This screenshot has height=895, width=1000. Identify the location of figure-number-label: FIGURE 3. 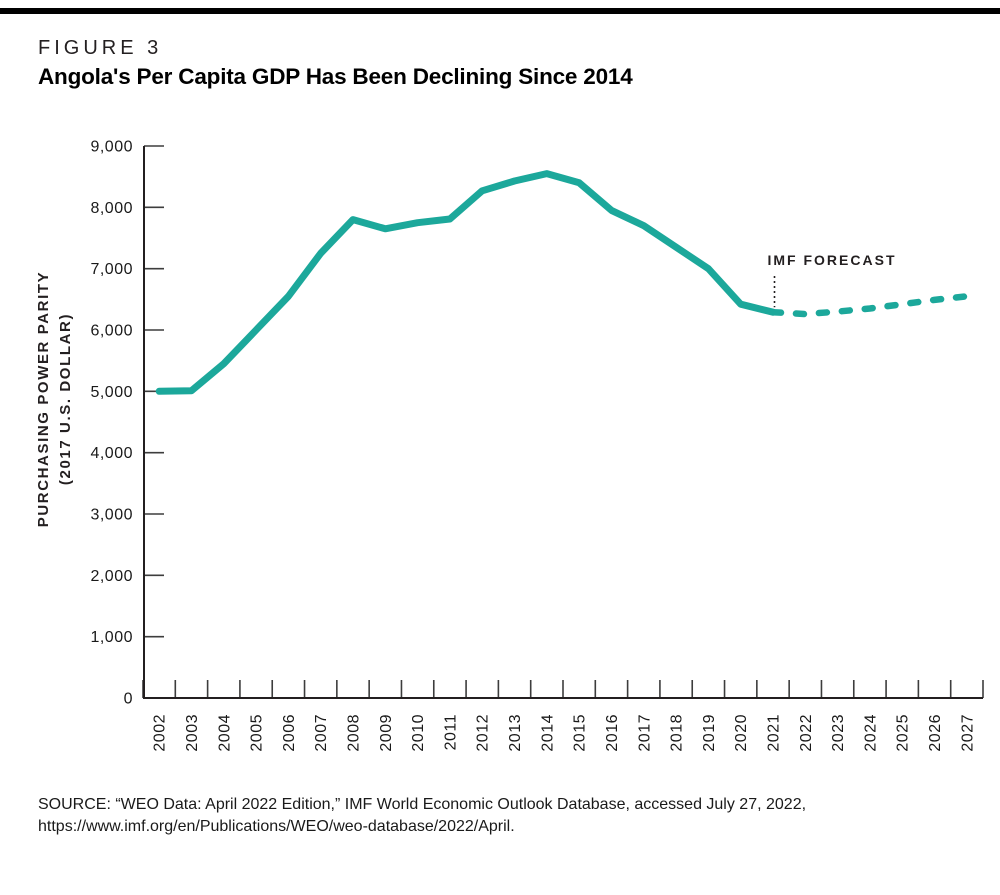
(100, 48).